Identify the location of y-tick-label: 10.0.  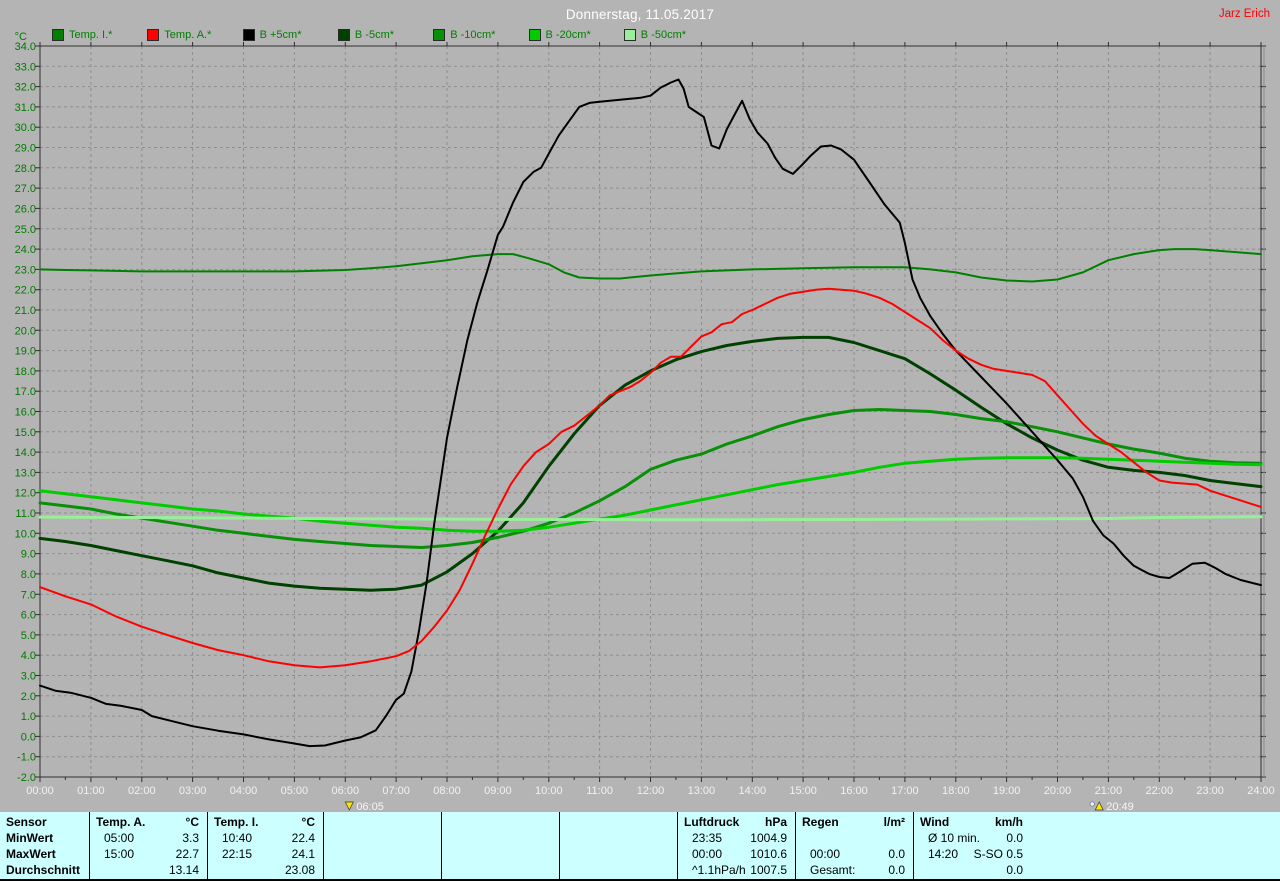
(25, 534).